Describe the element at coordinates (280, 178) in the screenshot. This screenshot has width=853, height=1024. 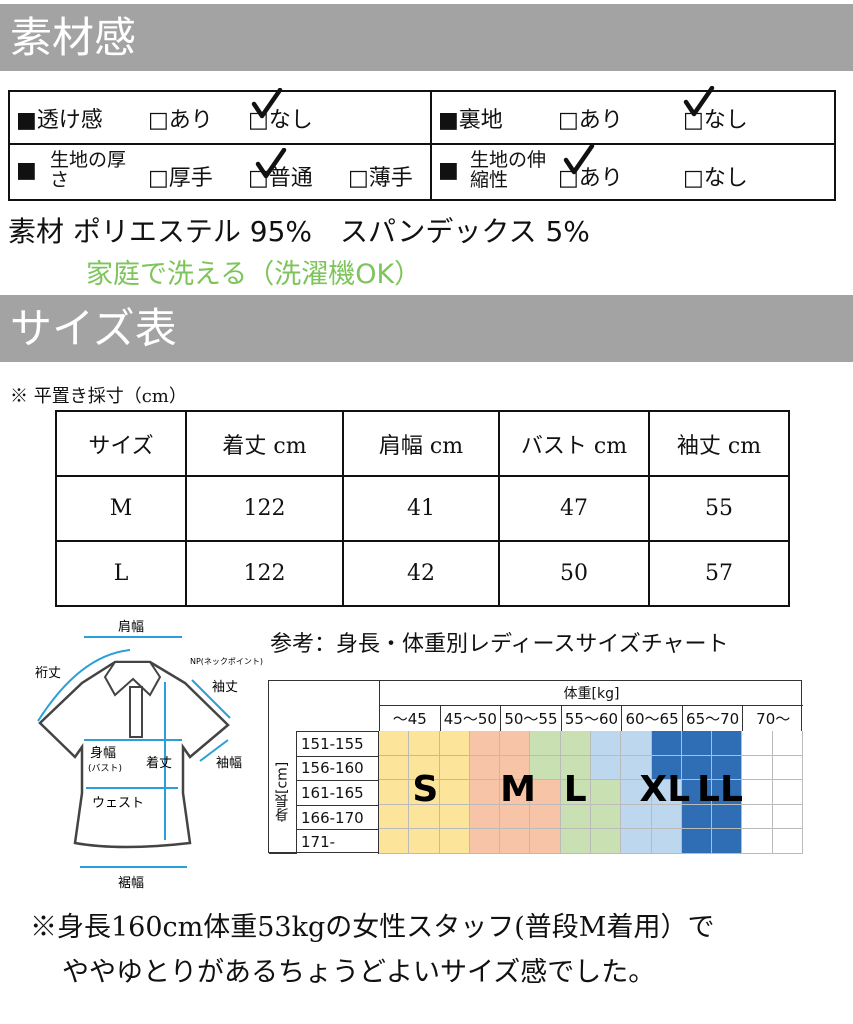
I see `option: □普通` at that location.